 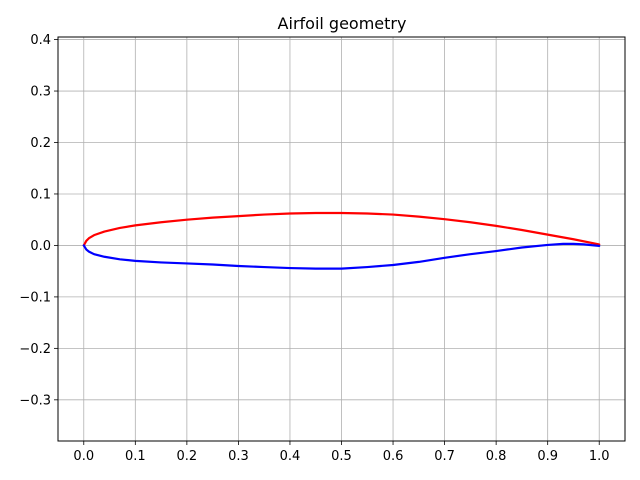 What do you see at coordinates (83, 456) in the screenshot?
I see `x-tick-label: 0.0` at bounding box center [83, 456].